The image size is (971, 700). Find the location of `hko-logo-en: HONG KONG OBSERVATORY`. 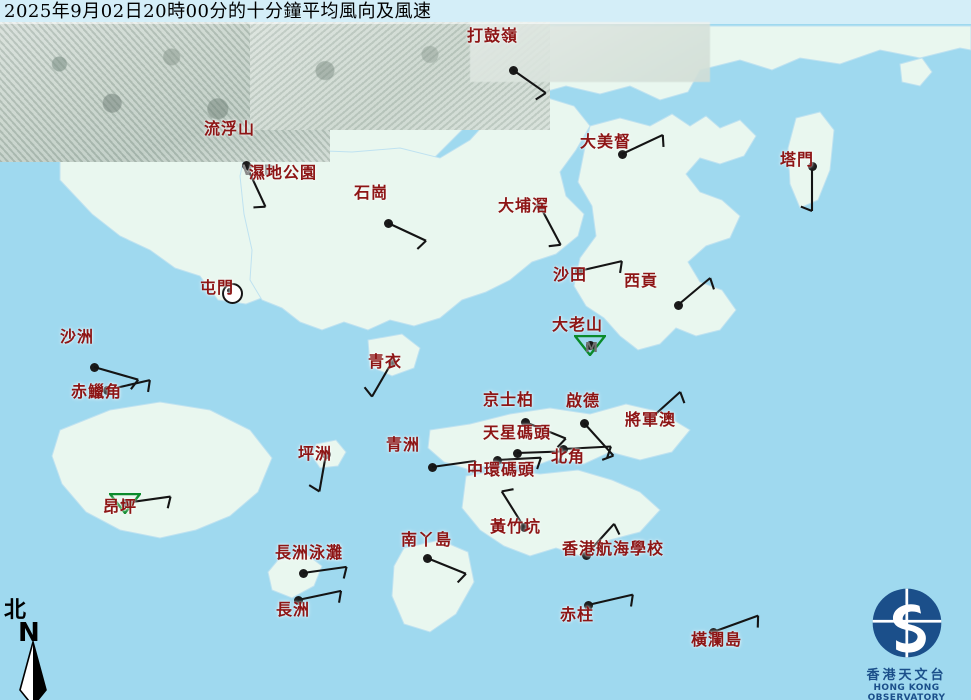

hko-logo-en: HONG KONG OBSERVATORY is located at coordinates (906, 691).